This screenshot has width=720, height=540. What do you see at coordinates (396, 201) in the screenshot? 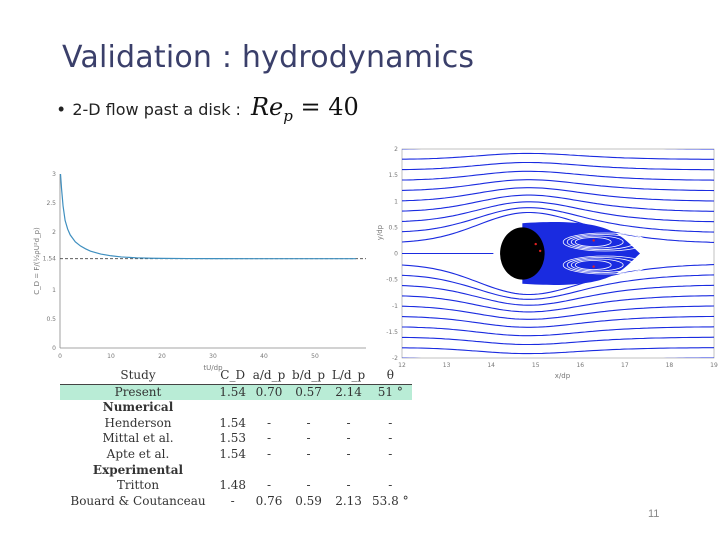
I see `flow-y-tick-label: 1` at bounding box center [396, 201].